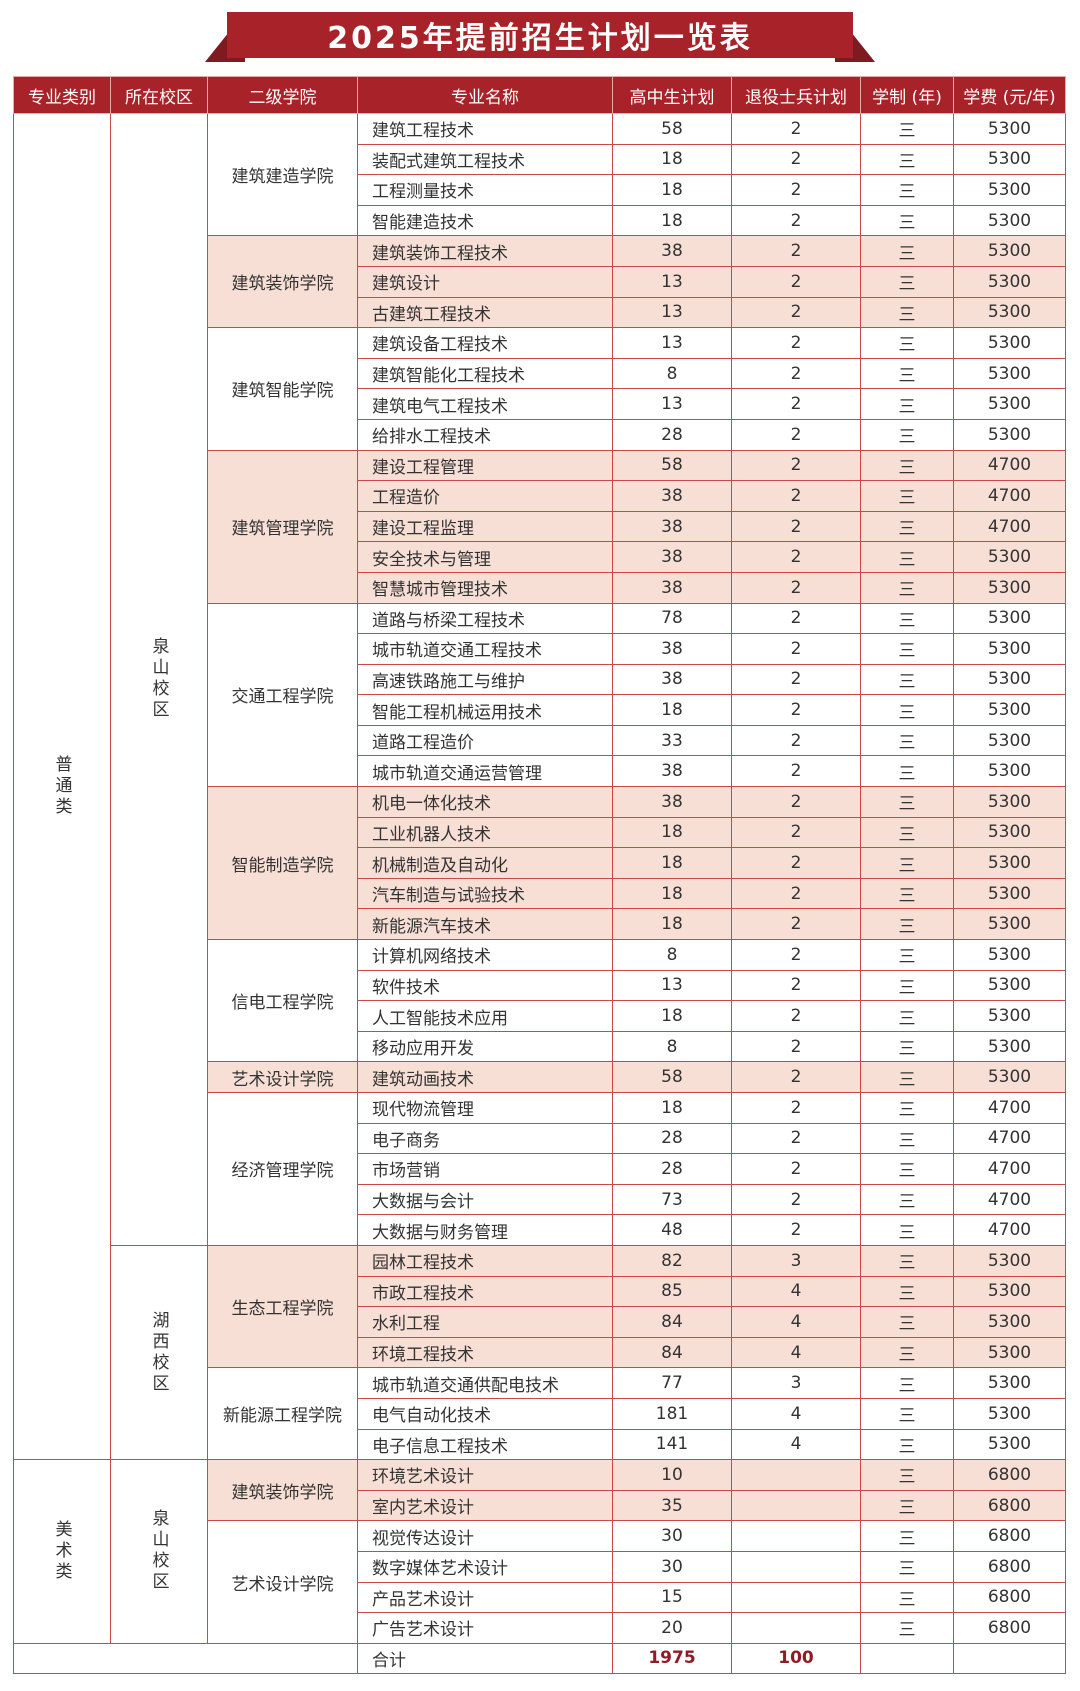  Describe the element at coordinates (540, 1582) in the screenshot. I see `table-row: 艺术设计学院 视觉传达设计 30 三 6800` at that location.